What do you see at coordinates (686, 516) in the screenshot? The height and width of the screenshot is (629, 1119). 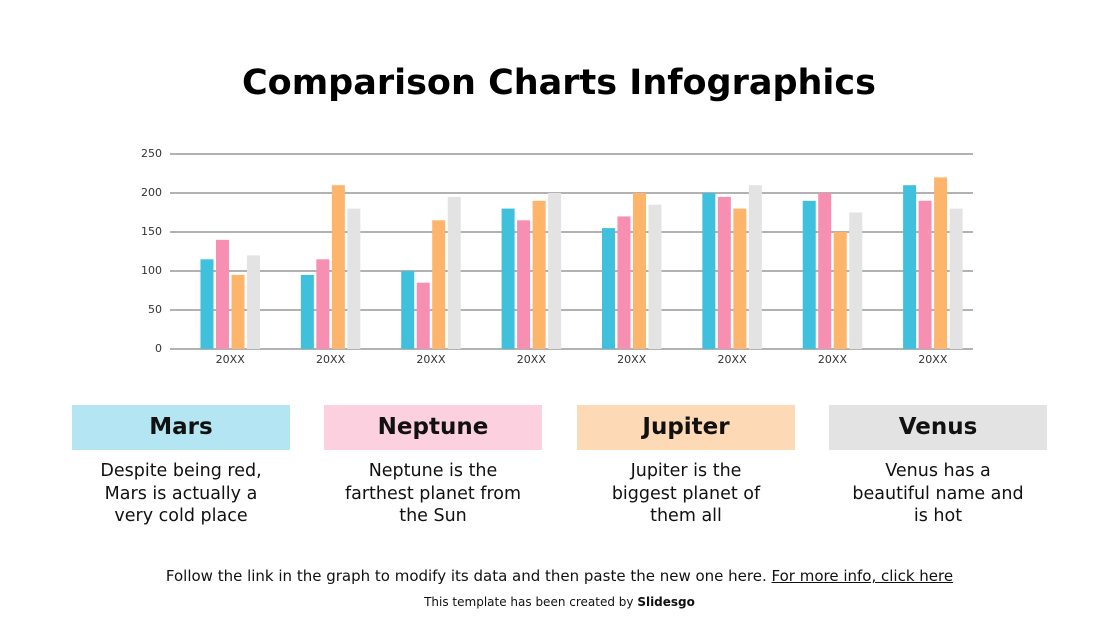 I see `description-line: them all` at bounding box center [686, 516].